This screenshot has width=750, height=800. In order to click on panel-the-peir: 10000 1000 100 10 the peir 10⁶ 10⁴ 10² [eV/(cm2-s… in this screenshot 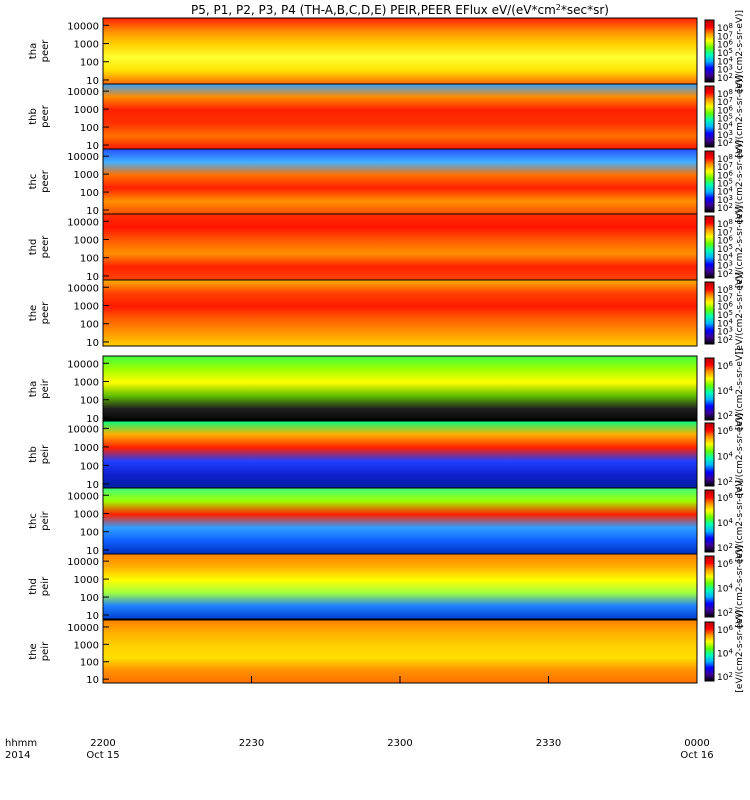, I will do `click(386, 651)`.